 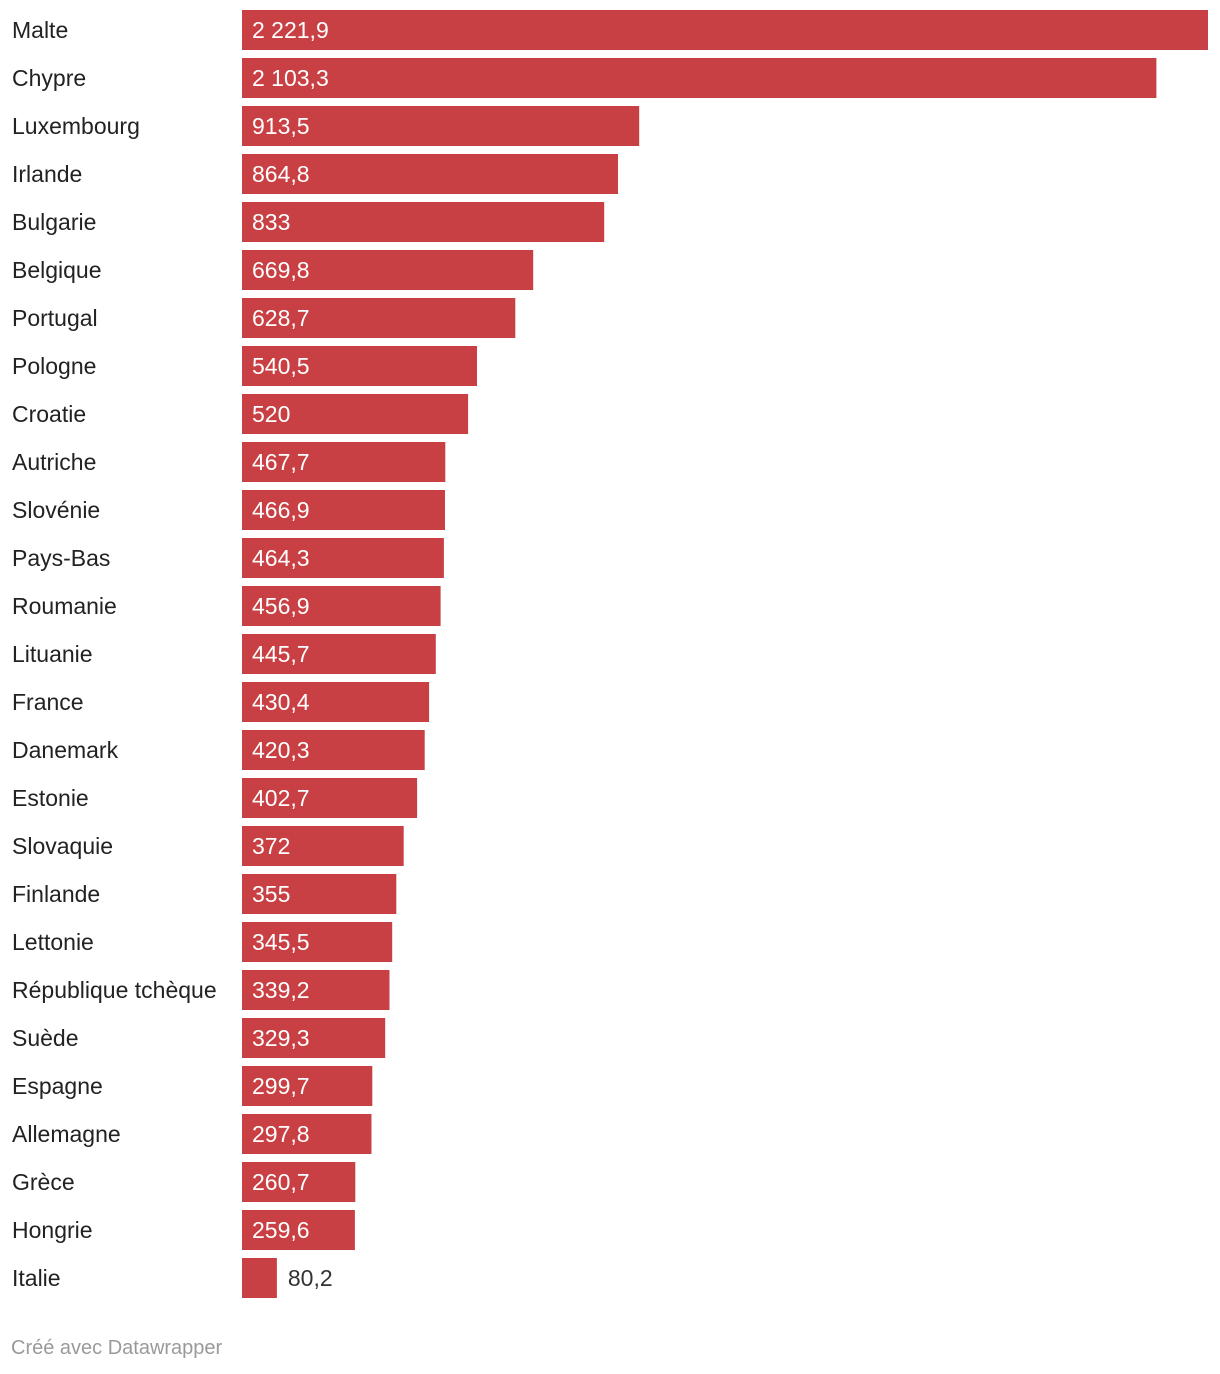 What do you see at coordinates (281, 558) in the screenshot?
I see `value-label: 464,3` at bounding box center [281, 558].